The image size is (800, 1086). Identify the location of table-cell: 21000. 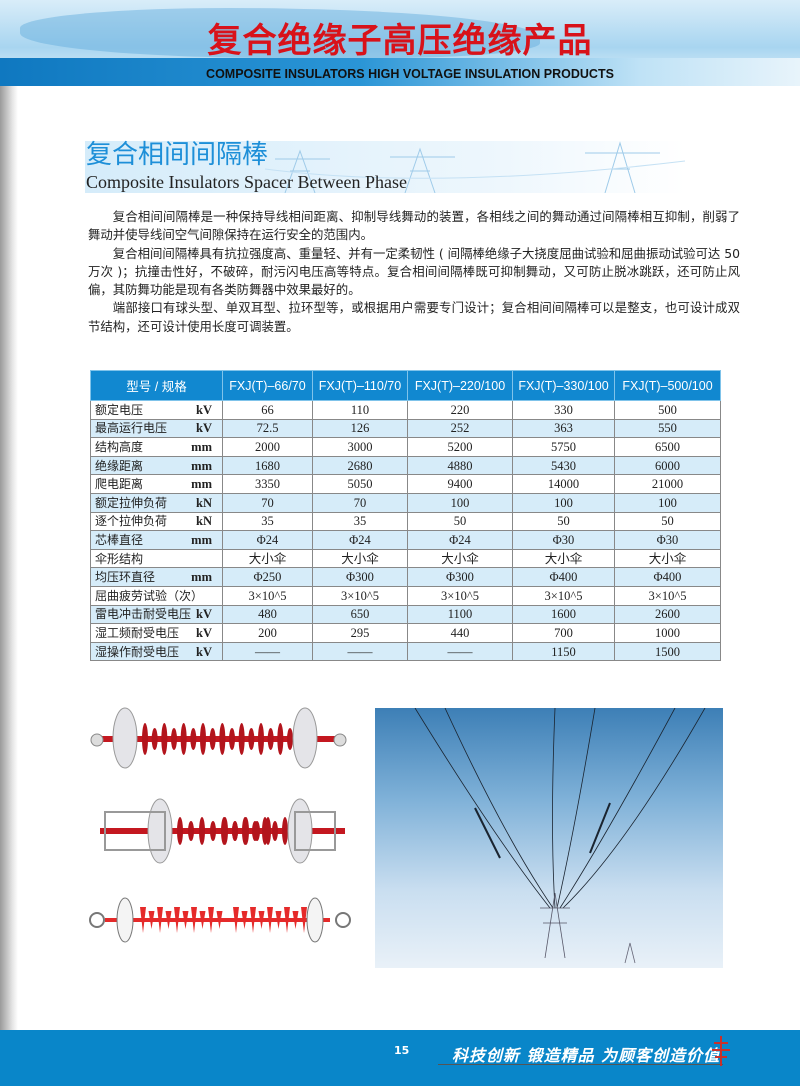
(667, 484).